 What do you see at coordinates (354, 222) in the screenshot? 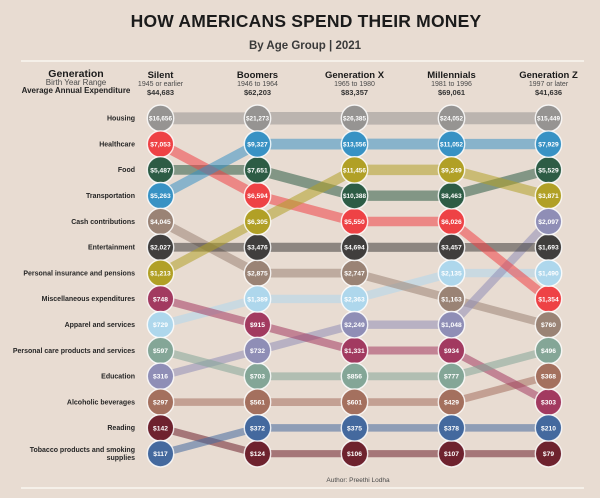
I see `svg-text: $5,550` at bounding box center [354, 222].